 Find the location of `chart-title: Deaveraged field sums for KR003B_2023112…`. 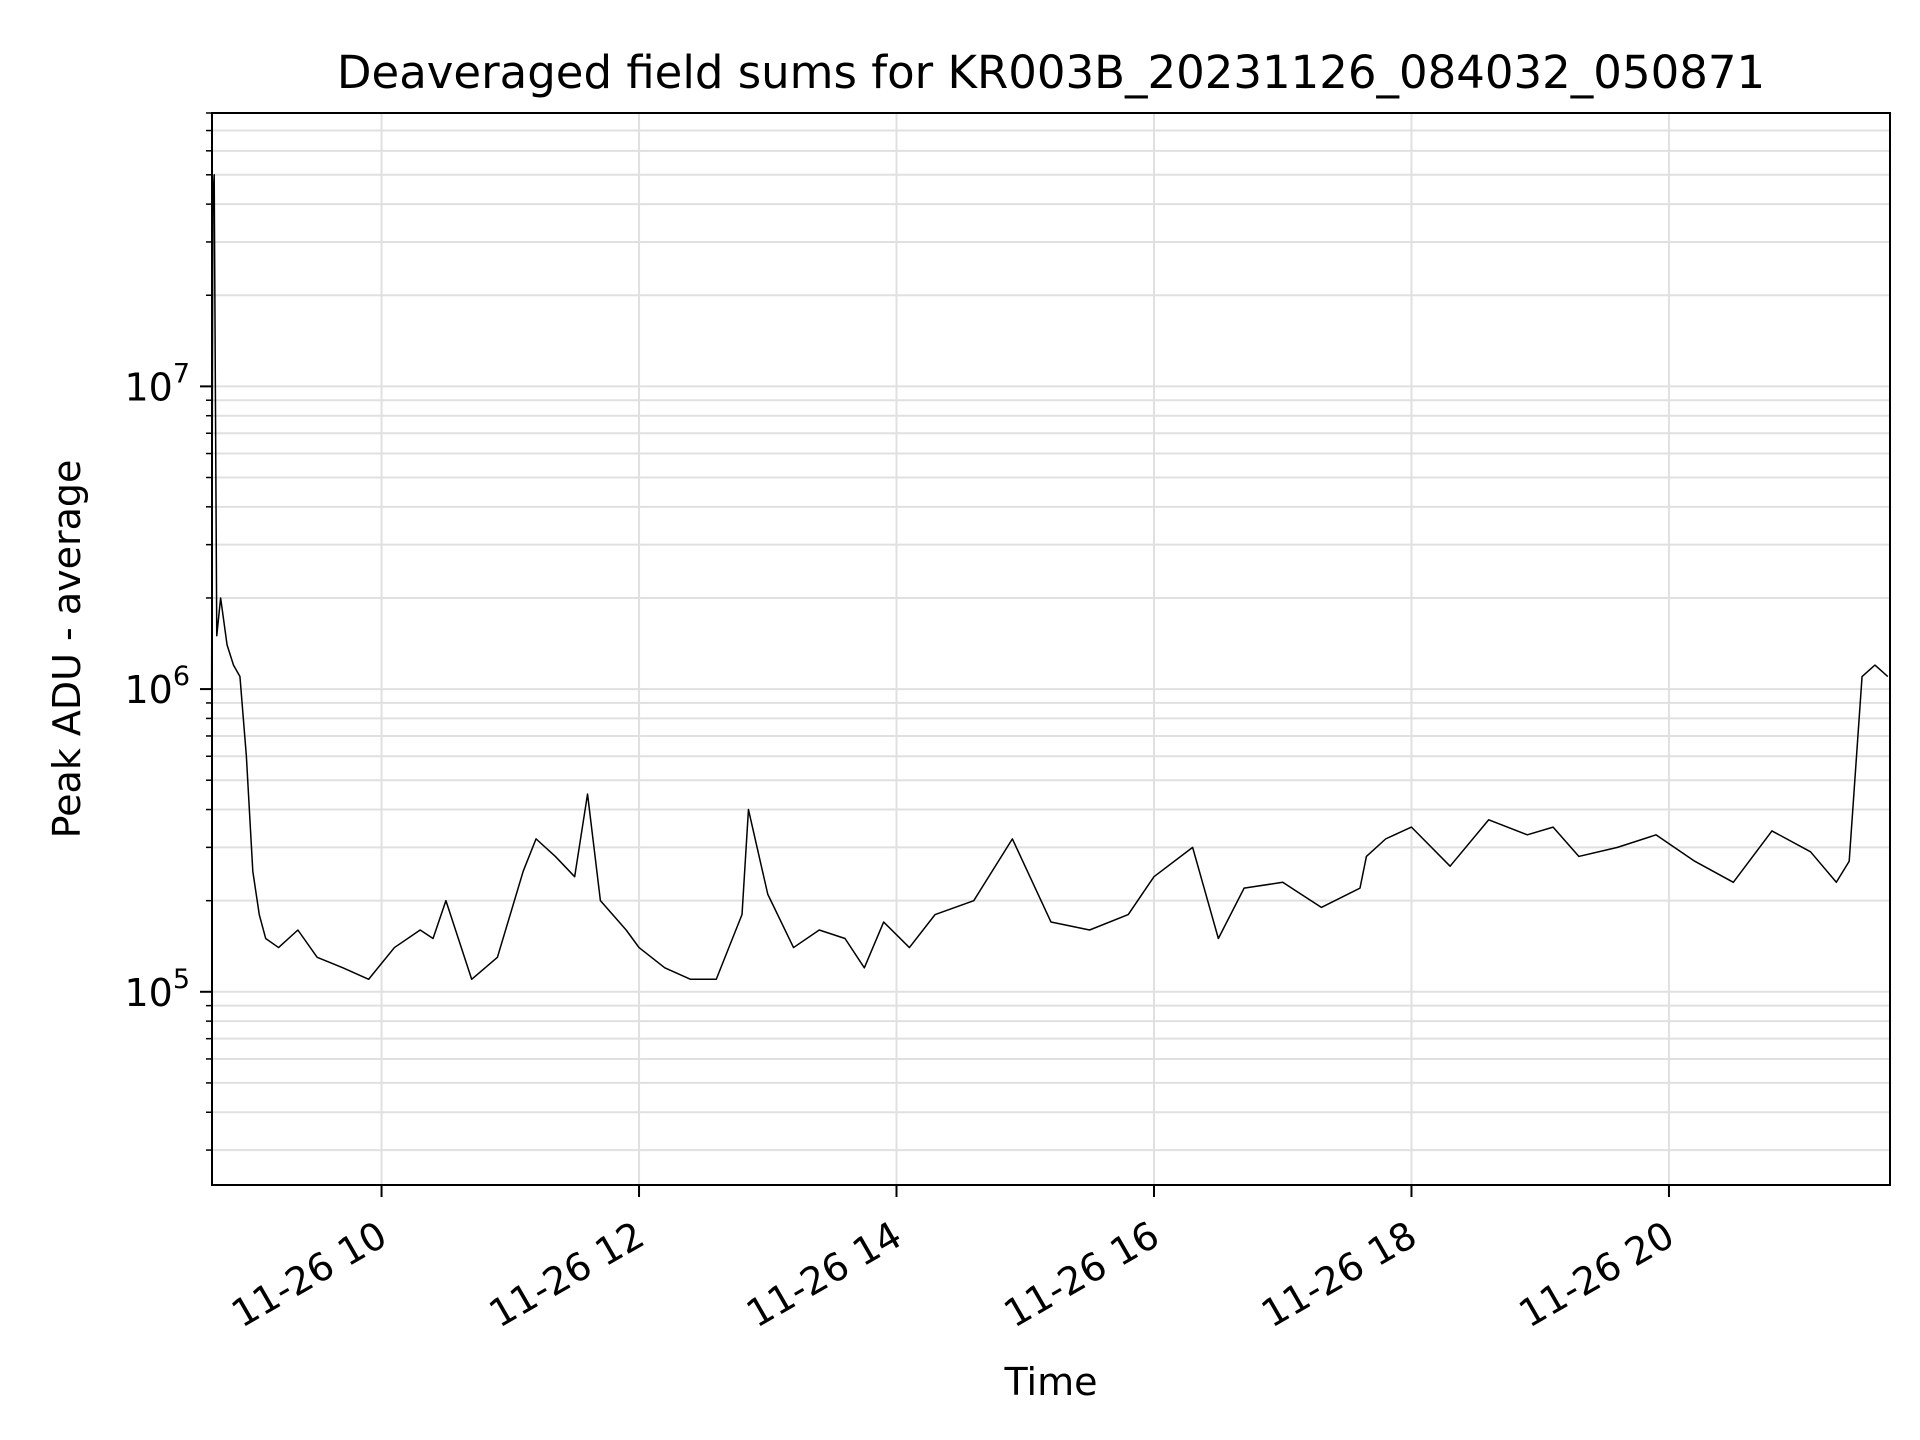

chart-title: Deaveraged field sums for KR003B_2023112… is located at coordinates (1051, 72).